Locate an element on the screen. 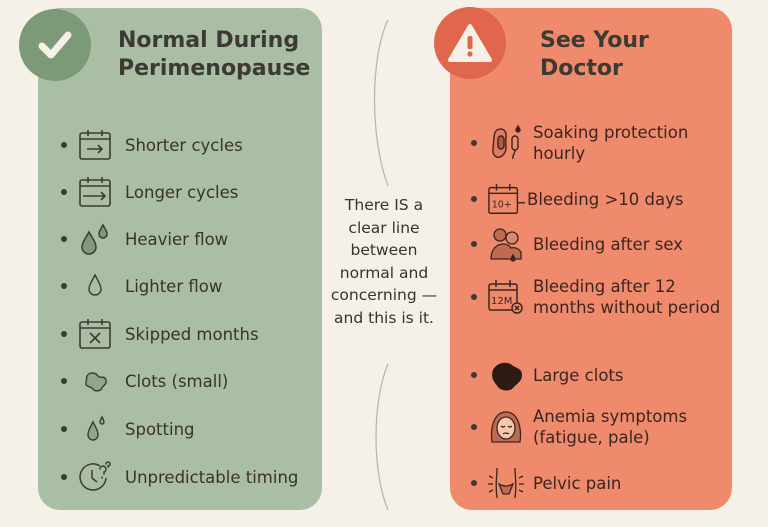 The width and height of the screenshot is (768, 527). list-item: Unpredictable timing is located at coordinates (179, 477).